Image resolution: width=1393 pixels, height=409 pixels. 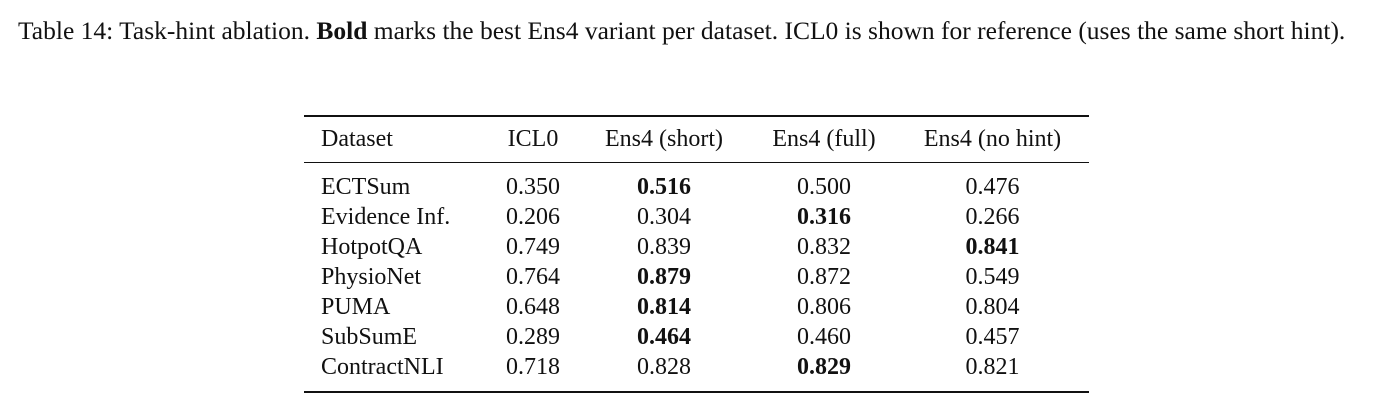 What do you see at coordinates (356, 307) in the screenshot?
I see `dataset-cell: PUMA` at bounding box center [356, 307].